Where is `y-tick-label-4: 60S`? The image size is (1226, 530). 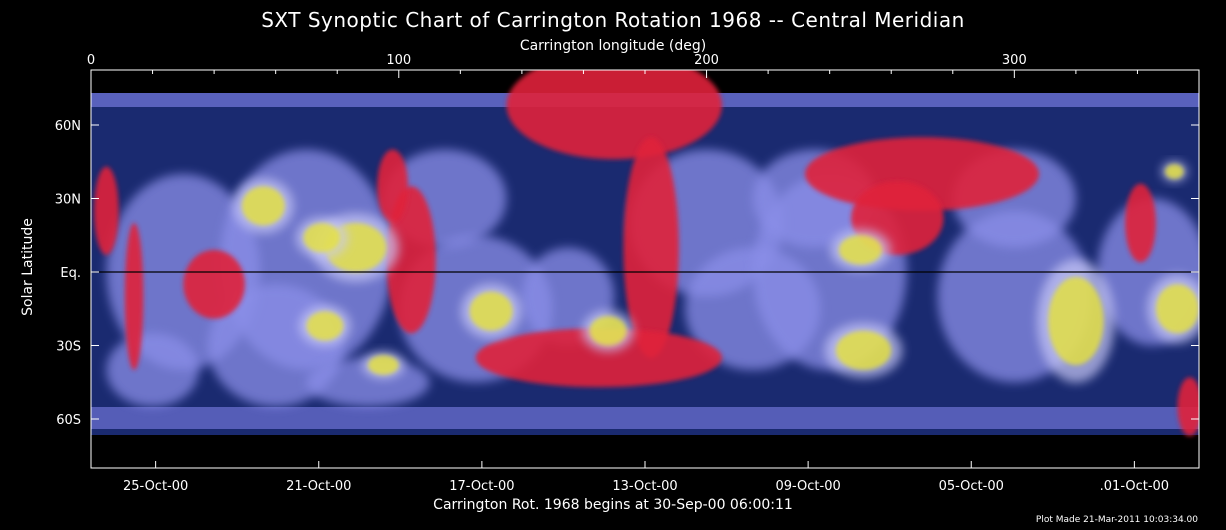 y-tick-label-4: 60S is located at coordinates (68, 420).